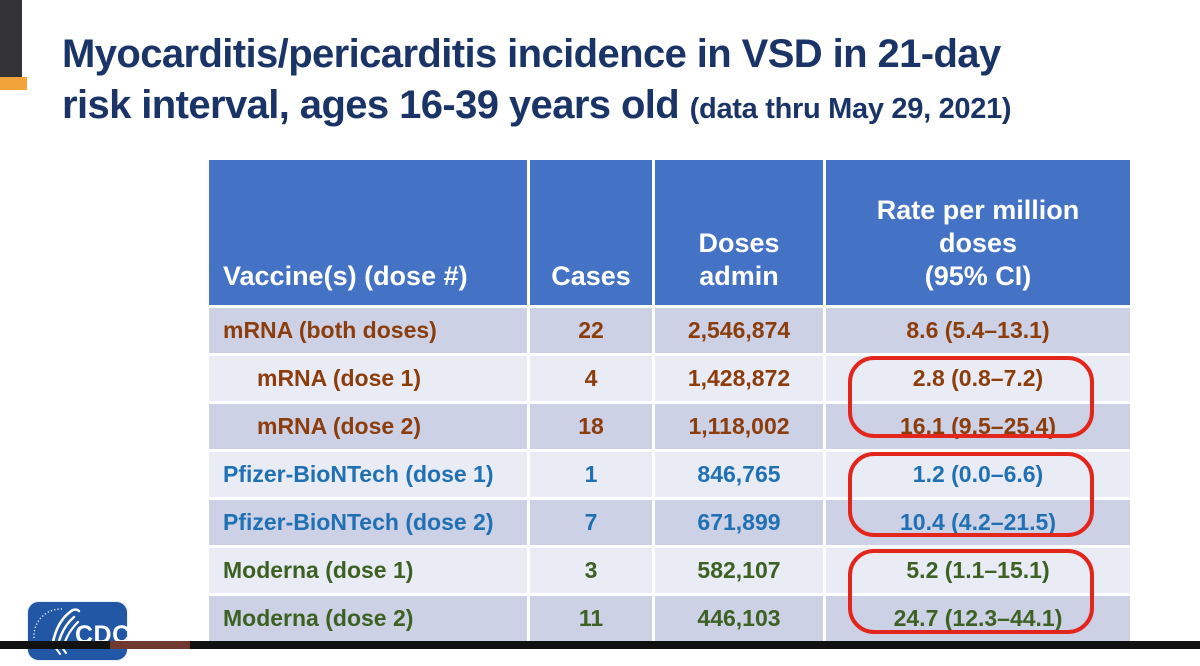 This screenshot has width=1200, height=666. Describe the element at coordinates (369, 473) in the screenshot. I see `cell-vaccine: Pfizer-BioNTech (dose 1)` at that location.